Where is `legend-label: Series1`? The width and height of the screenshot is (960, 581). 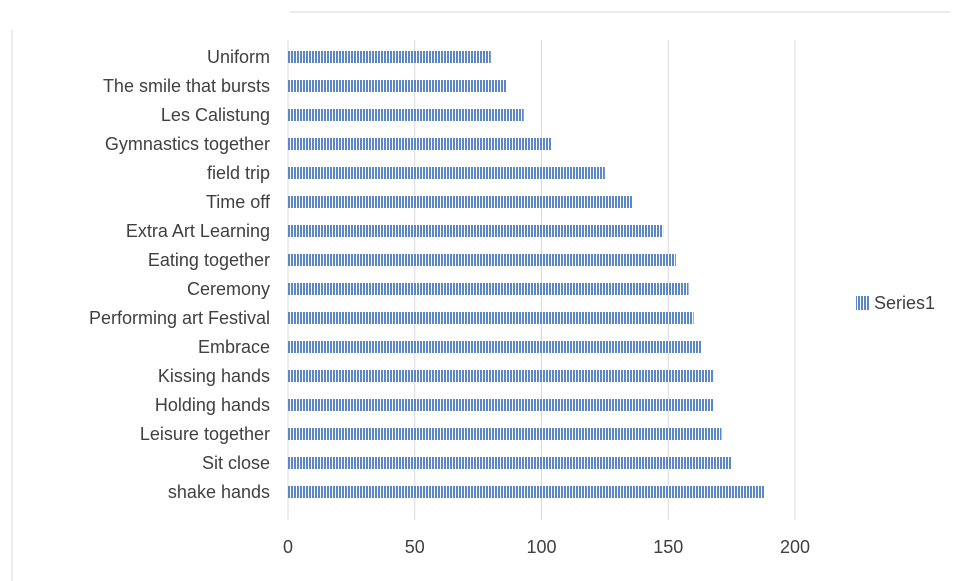
legend-label: Series1 is located at coordinates (904, 303).